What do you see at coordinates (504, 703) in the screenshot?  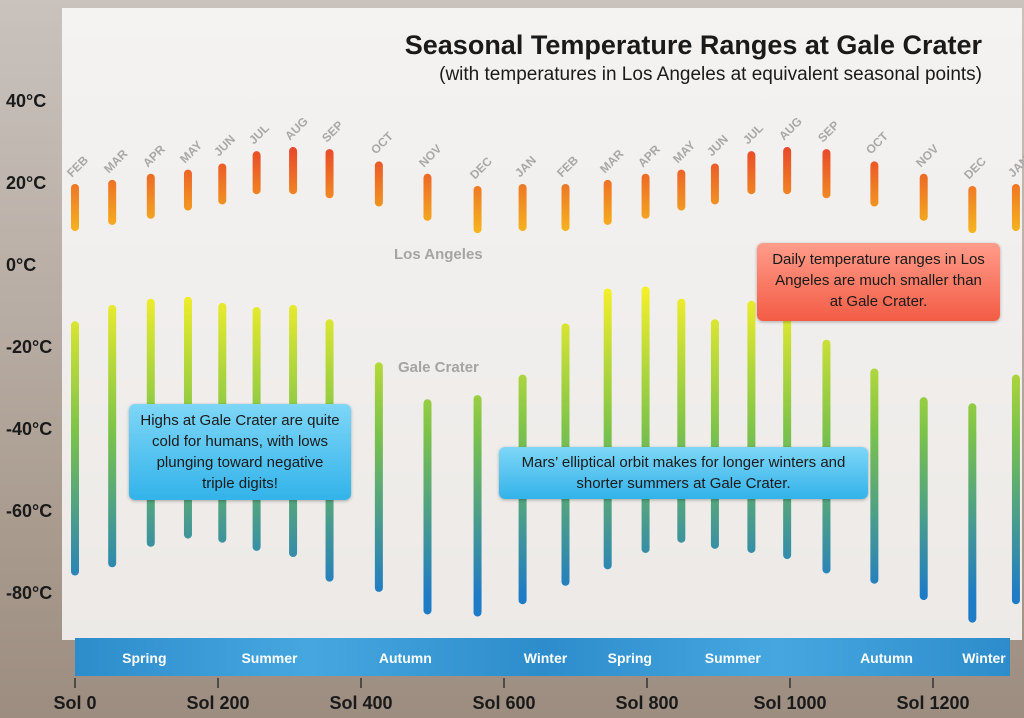 I see `x-tick-label: Sol 600` at bounding box center [504, 703].